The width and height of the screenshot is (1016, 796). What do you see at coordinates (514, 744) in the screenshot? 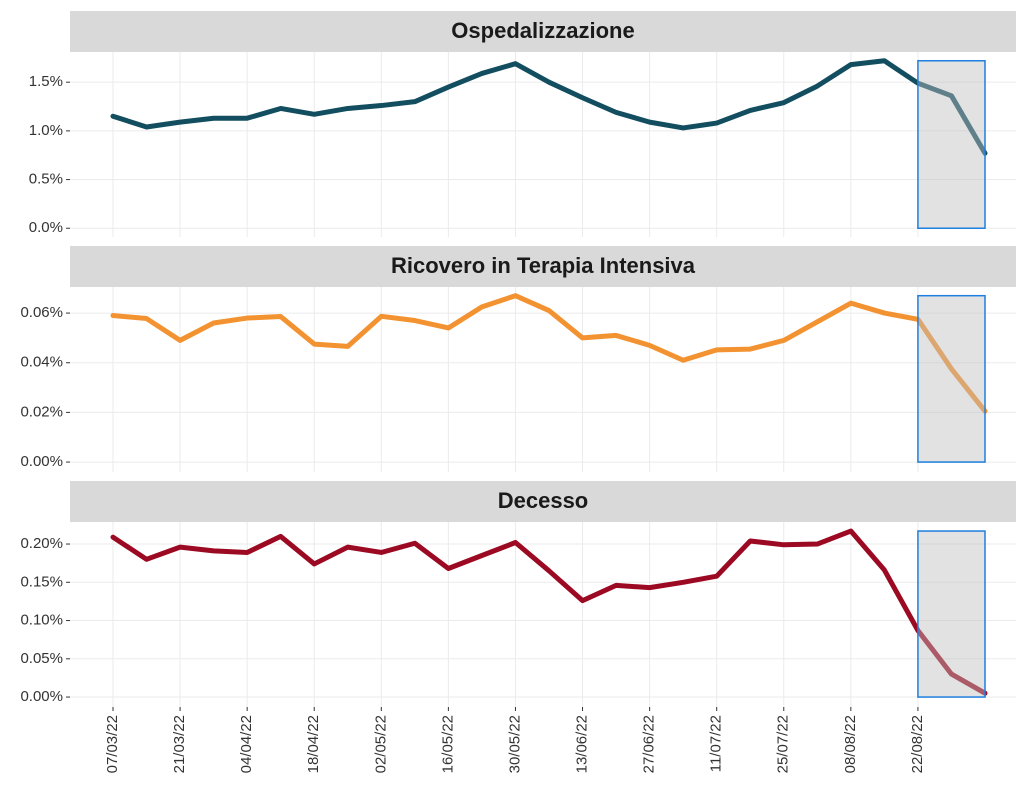
I see `x-tick-label: 30/05/22` at bounding box center [514, 744].